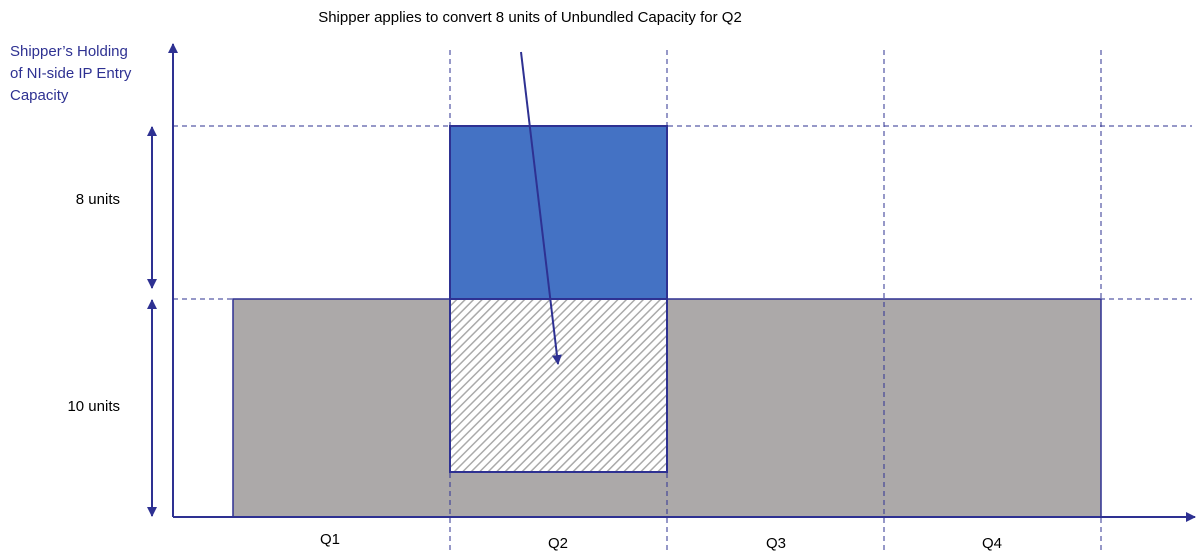  What do you see at coordinates (992, 543) in the screenshot?
I see `quarter-label: Q4` at bounding box center [992, 543].